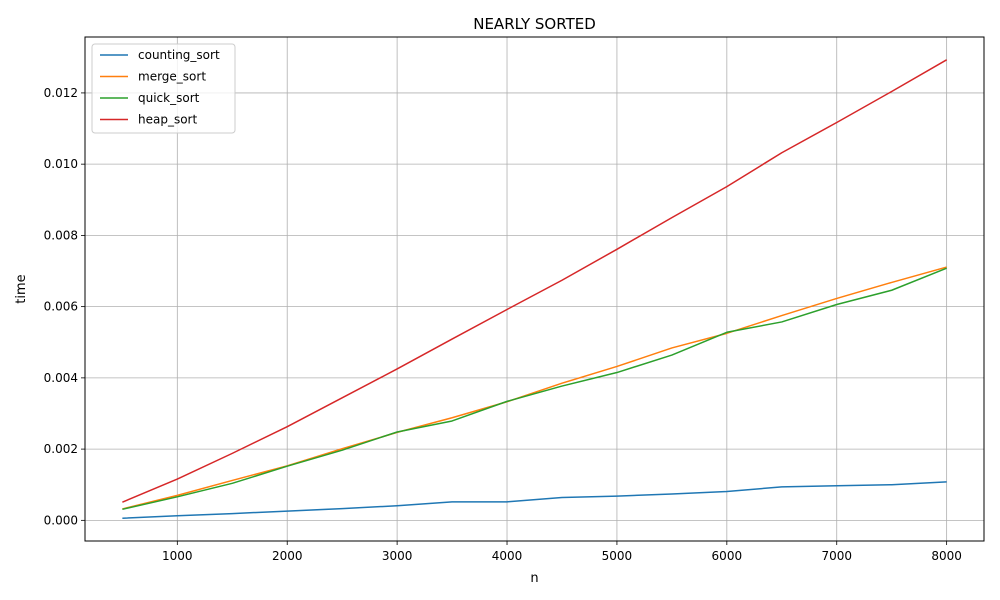 This screenshot has width=1000, height=600. I want to click on legend-box, so click(163, 88).